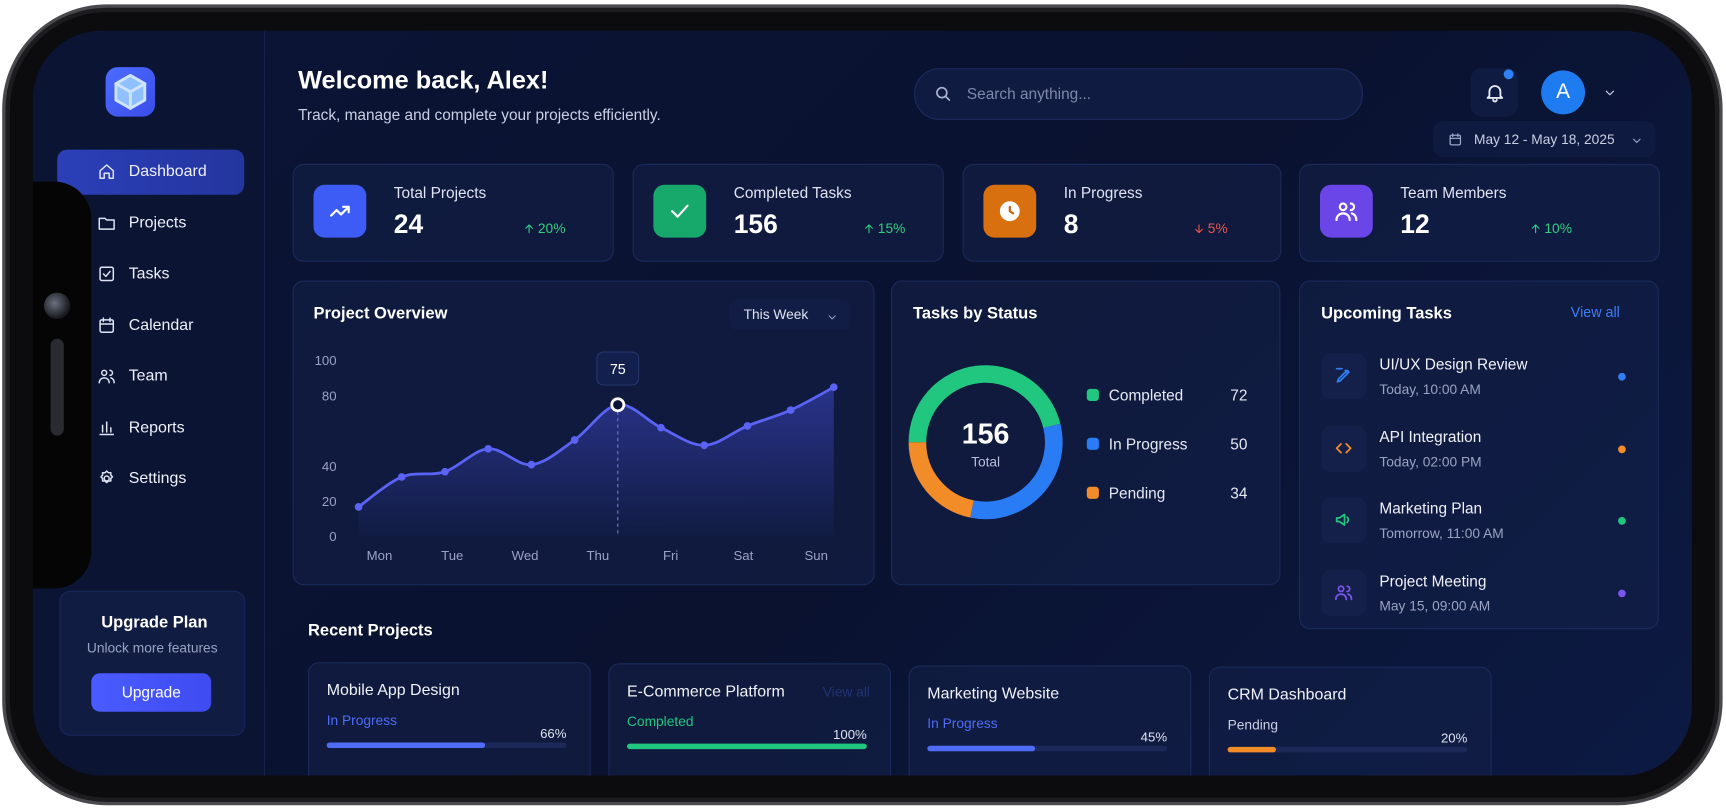 This screenshot has width=1726, height=808. I want to click on upcoming-view-all: View all, so click(1595, 312).